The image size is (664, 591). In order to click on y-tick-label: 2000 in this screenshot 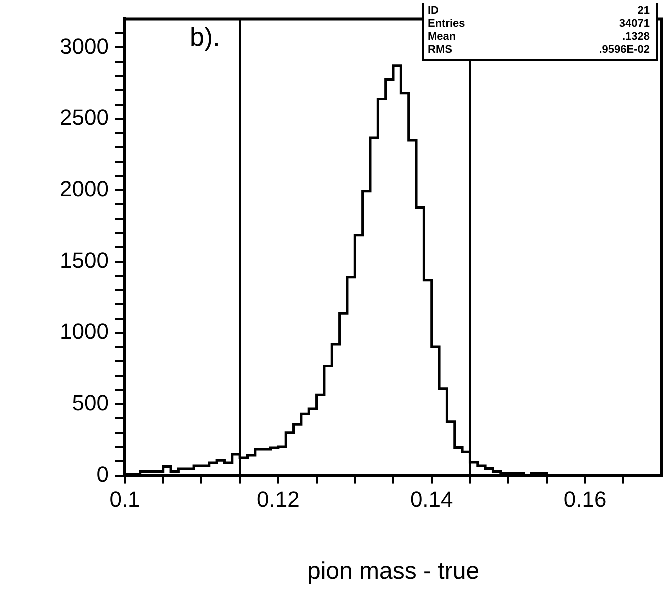, I will do `click(84, 189)`.